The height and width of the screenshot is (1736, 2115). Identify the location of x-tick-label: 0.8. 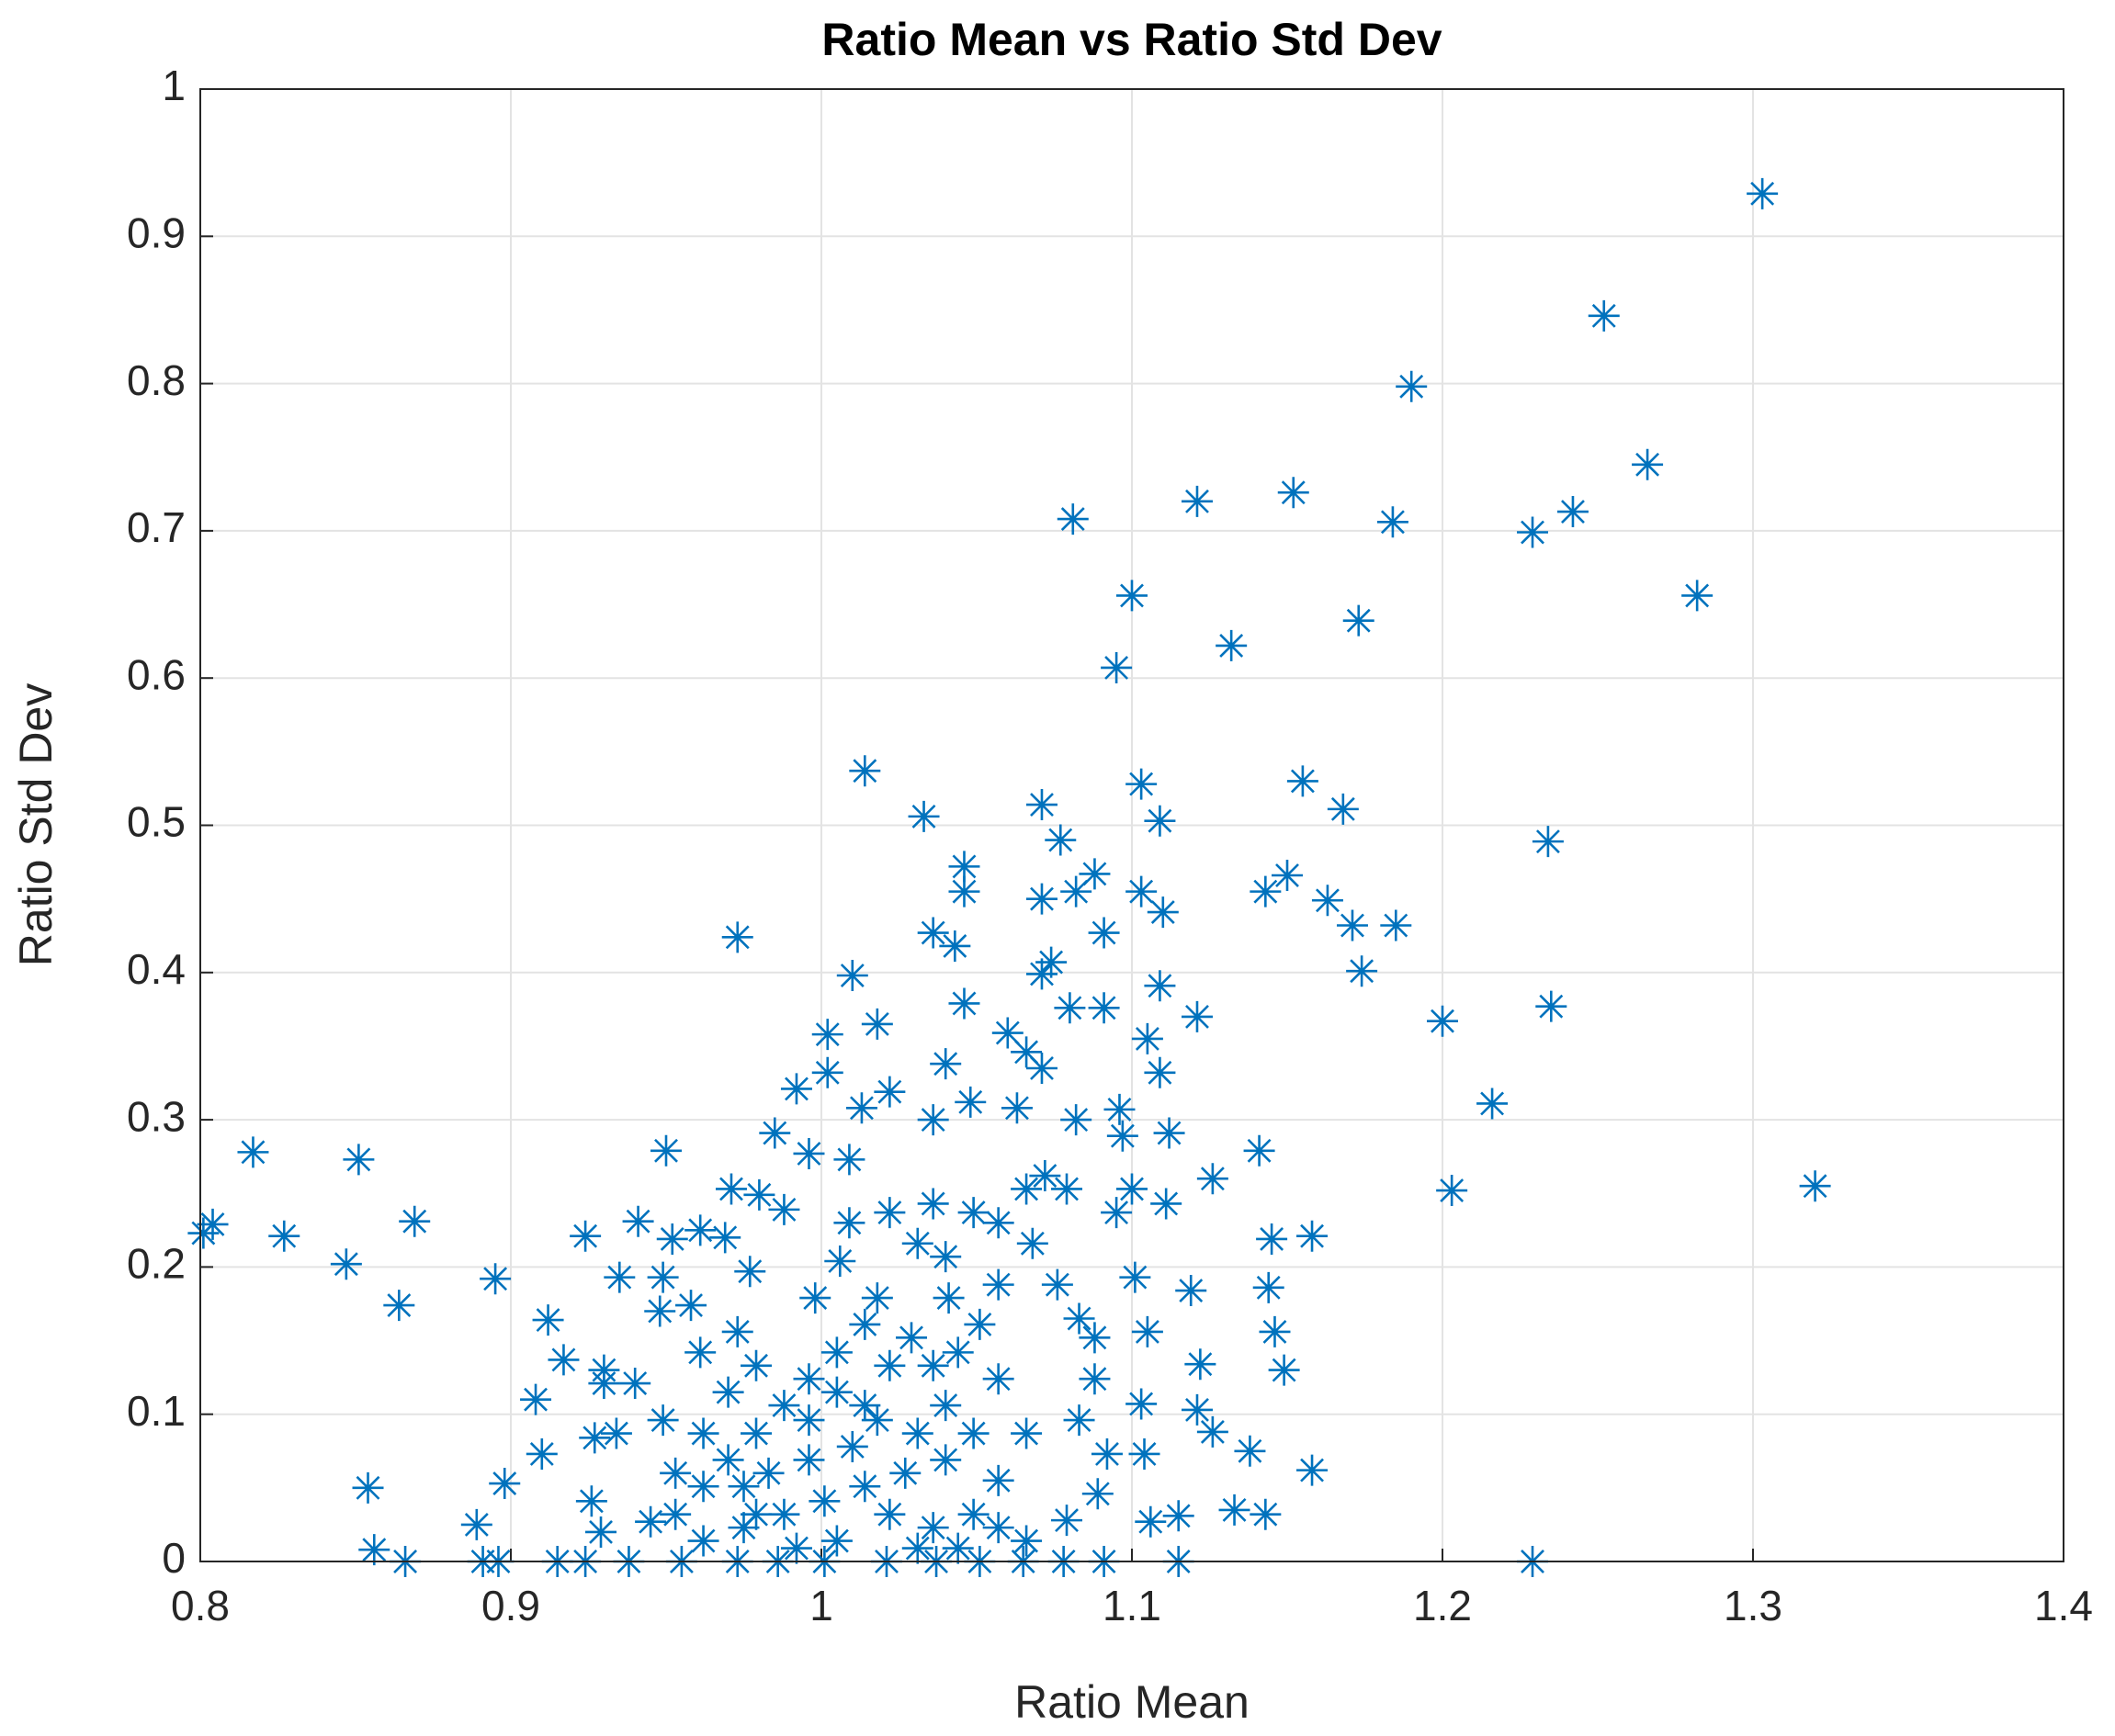
(200, 1605).